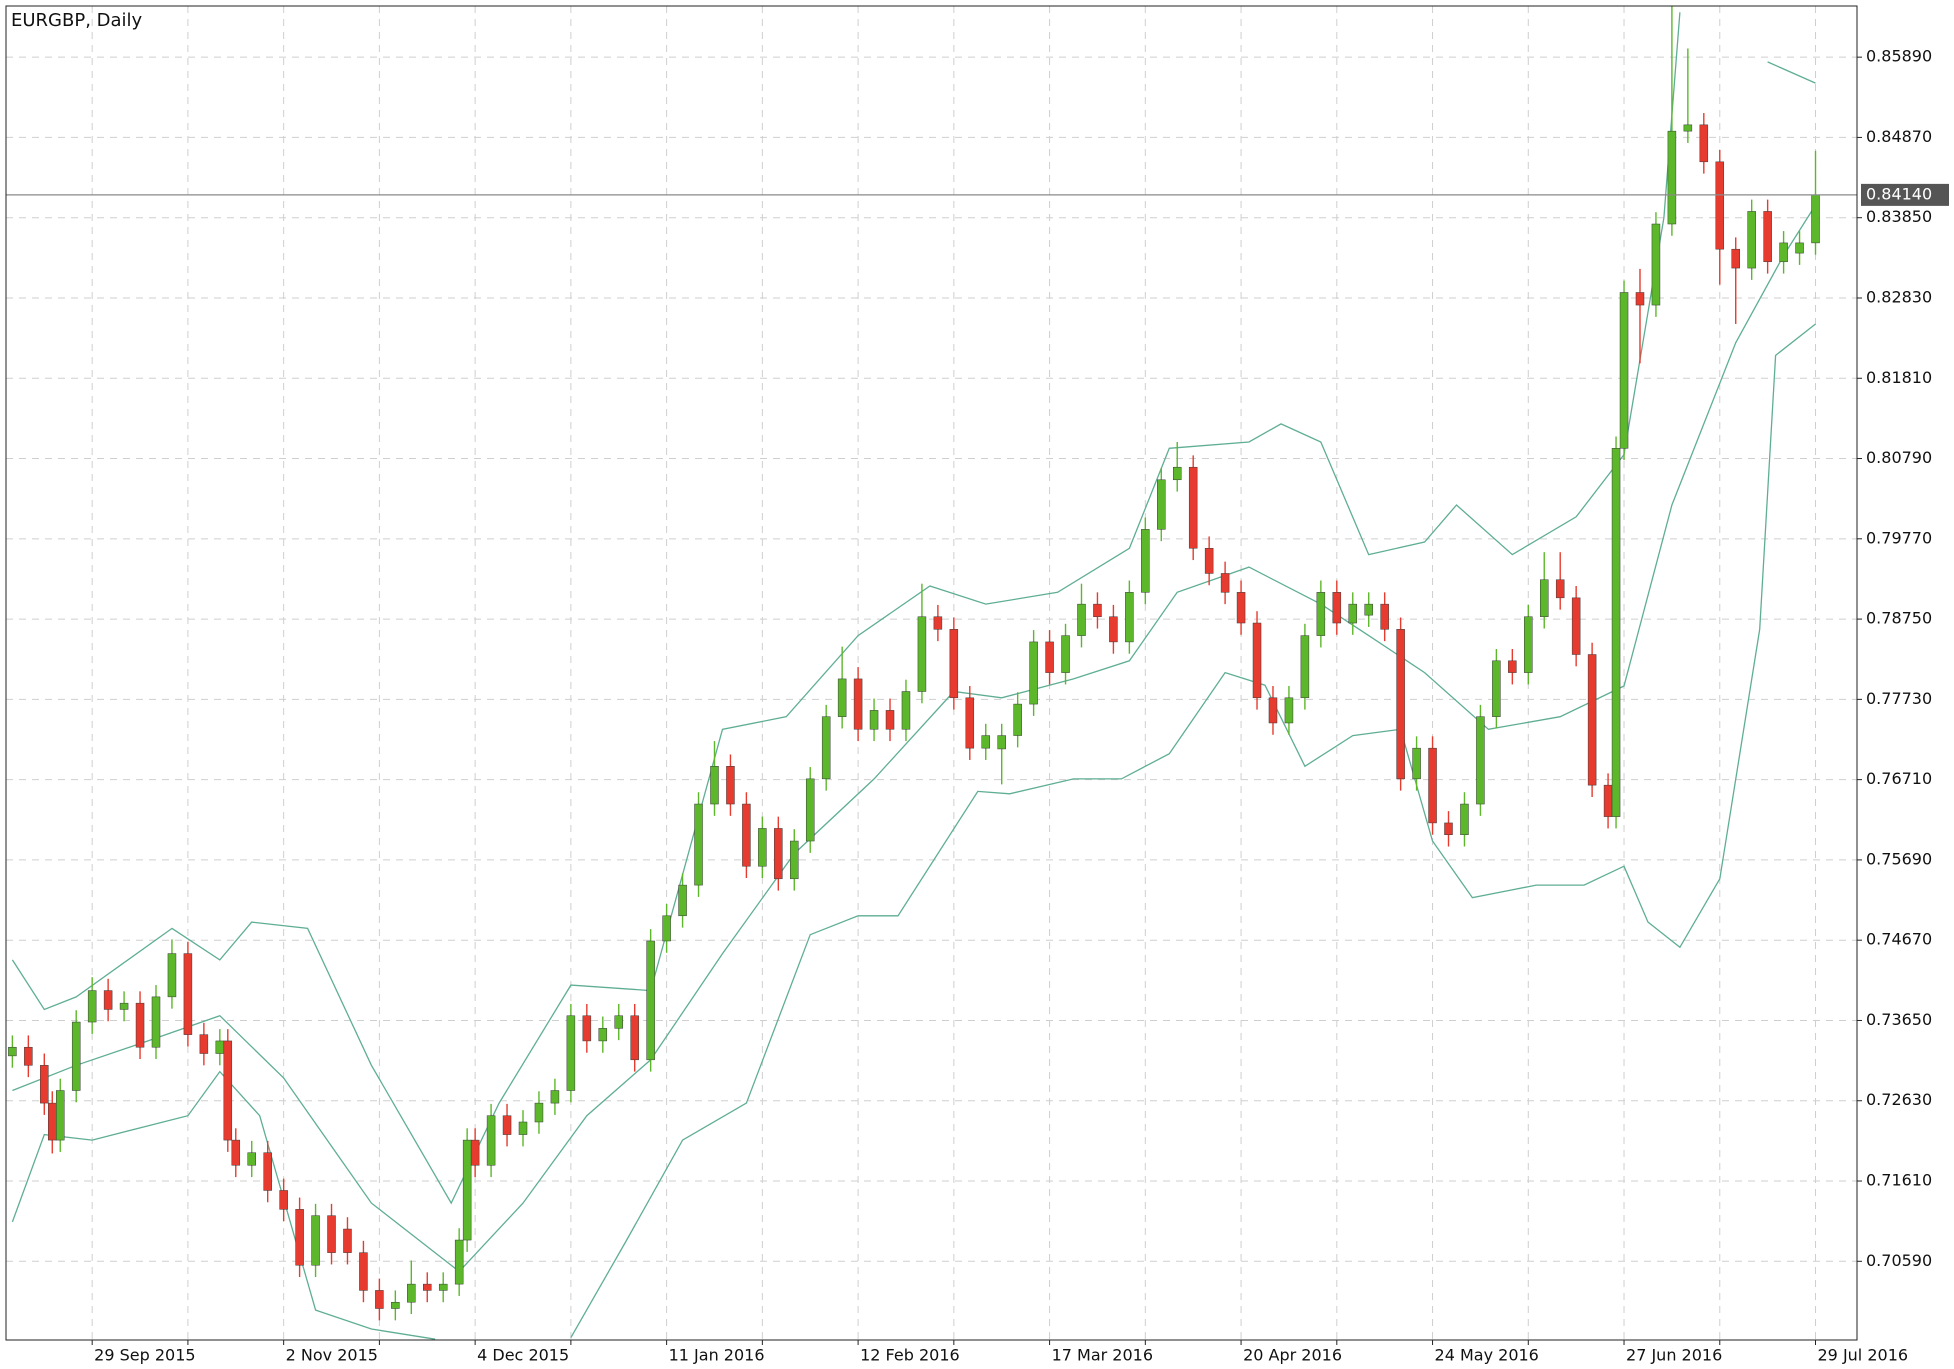 The height and width of the screenshot is (1369, 1954). I want to click on y-tick-label: 0.79770, so click(1899, 537).